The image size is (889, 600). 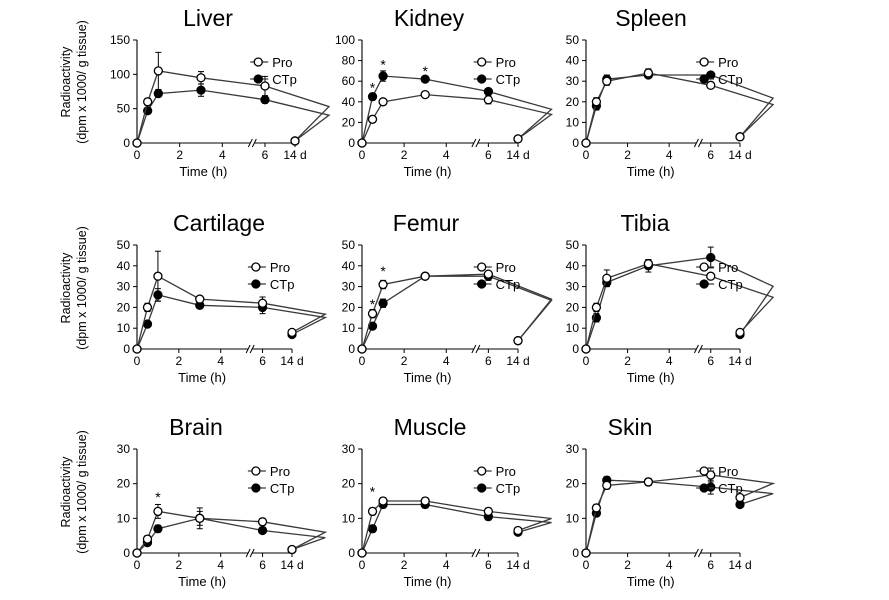 I want to click on panel-title: Skin, so click(x=630, y=427).